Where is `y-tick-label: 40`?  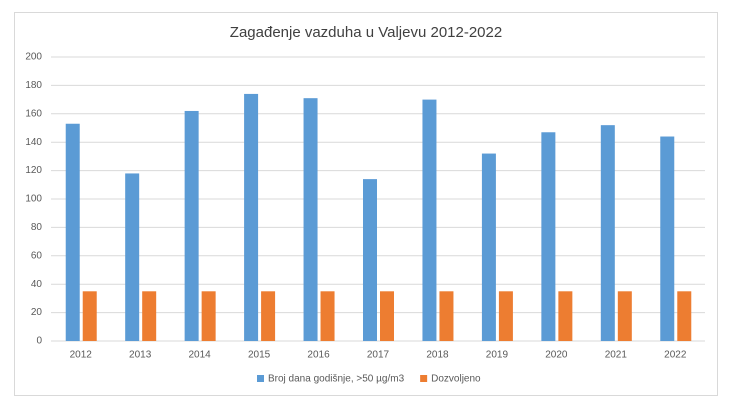
y-tick-label: 40 is located at coordinates (37, 284).